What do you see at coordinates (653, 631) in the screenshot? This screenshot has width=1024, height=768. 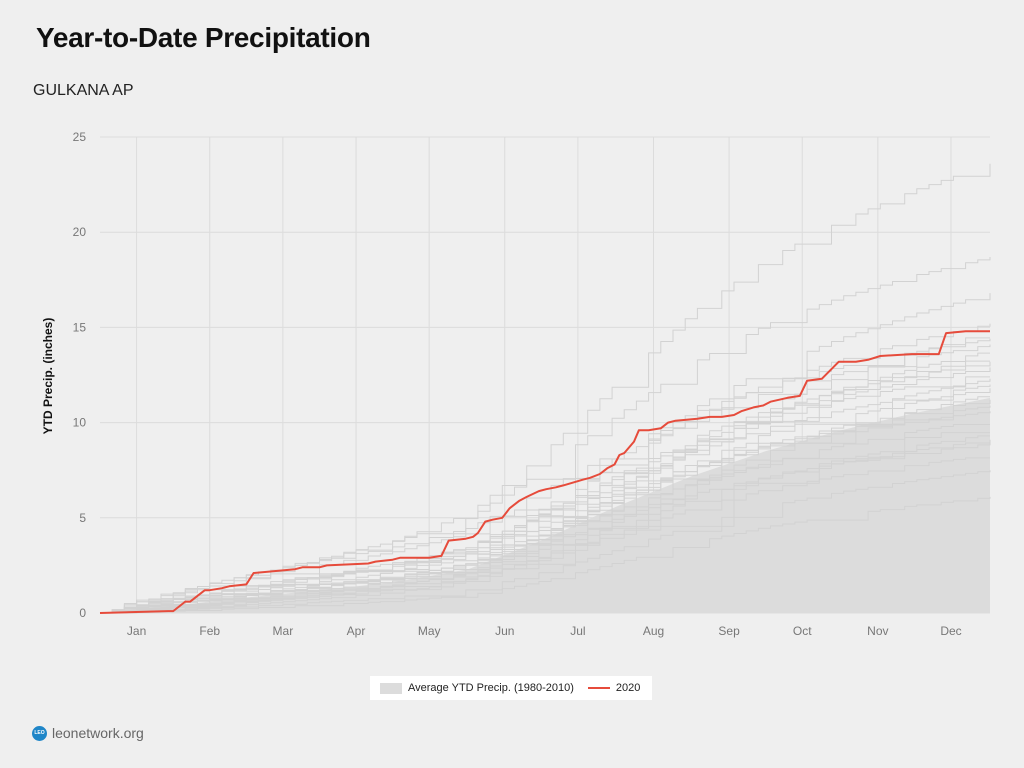 I see `x-tick-label: Aug` at bounding box center [653, 631].